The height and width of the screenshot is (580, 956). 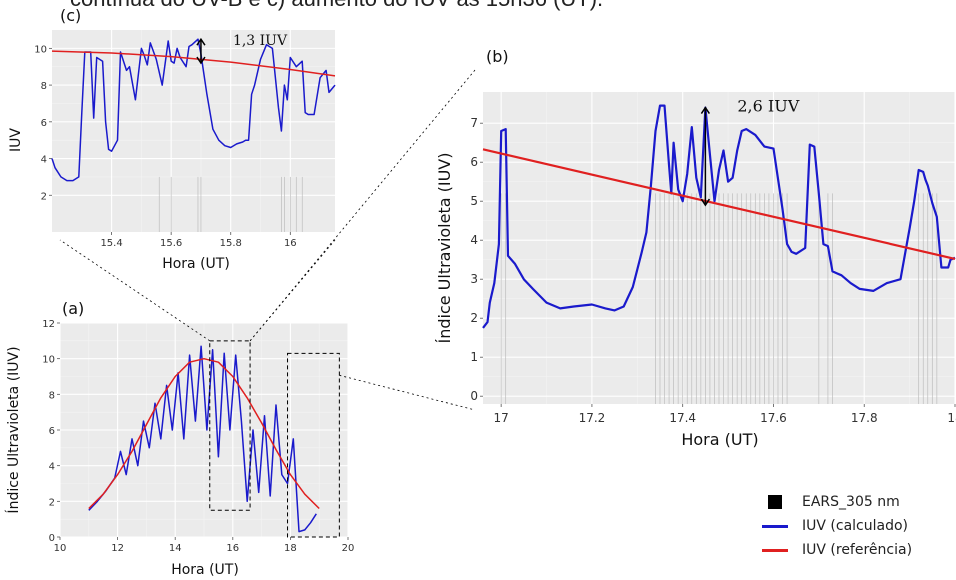 What do you see at coordinates (775, 502) in the screenshot?
I see `legend-swatch-square` at bounding box center [775, 502].